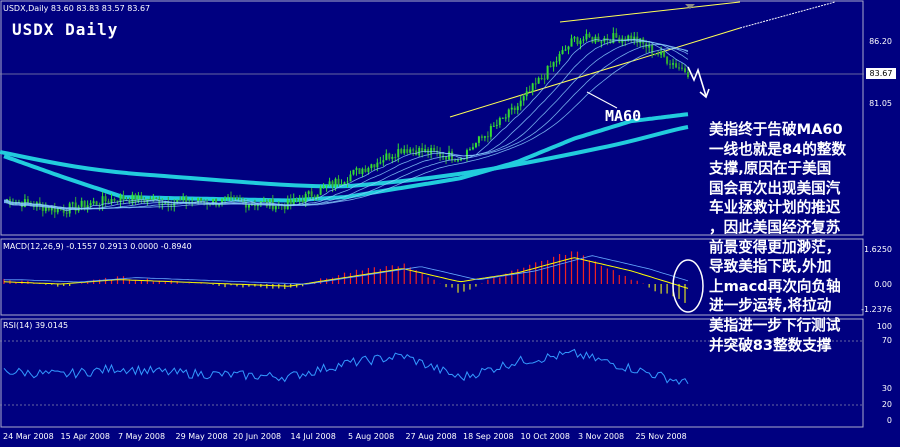 The image size is (900, 447). Describe the element at coordinates (876, 309) in the screenshot. I see `macd-y-tick: -1.2376` at that location.